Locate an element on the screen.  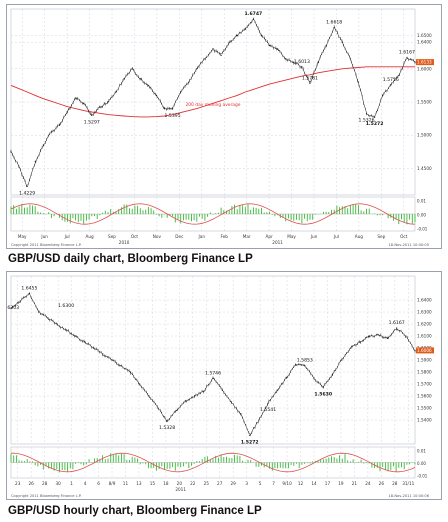
oscillator-histogram is located at coordinates (213, 463).